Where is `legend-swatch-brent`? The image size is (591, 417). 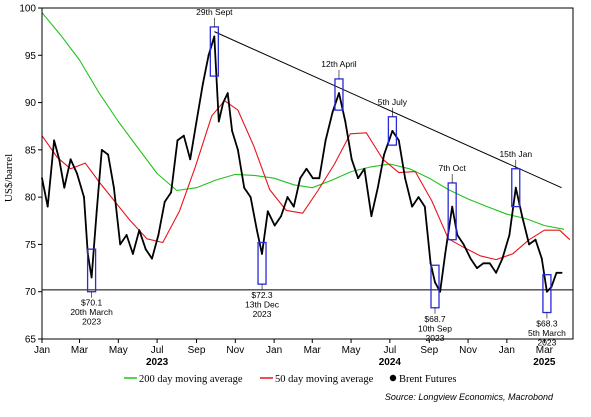
legend-swatch-brent is located at coordinates (393, 378).